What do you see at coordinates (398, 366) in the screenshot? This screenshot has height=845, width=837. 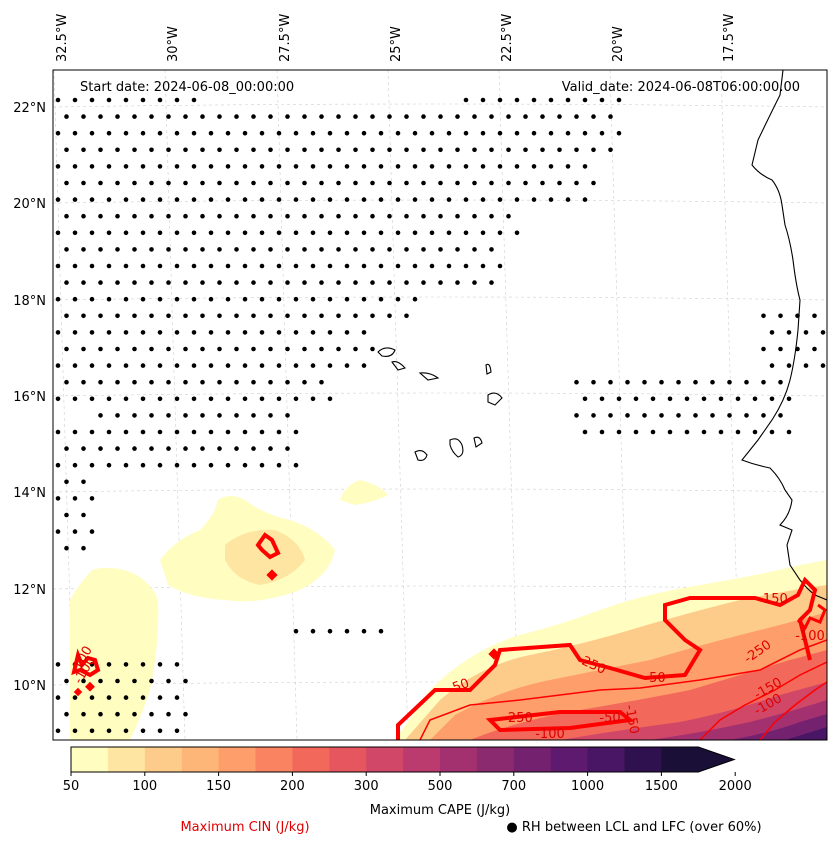 I see `cape-verde-island-sao-vicente` at bounding box center [398, 366].